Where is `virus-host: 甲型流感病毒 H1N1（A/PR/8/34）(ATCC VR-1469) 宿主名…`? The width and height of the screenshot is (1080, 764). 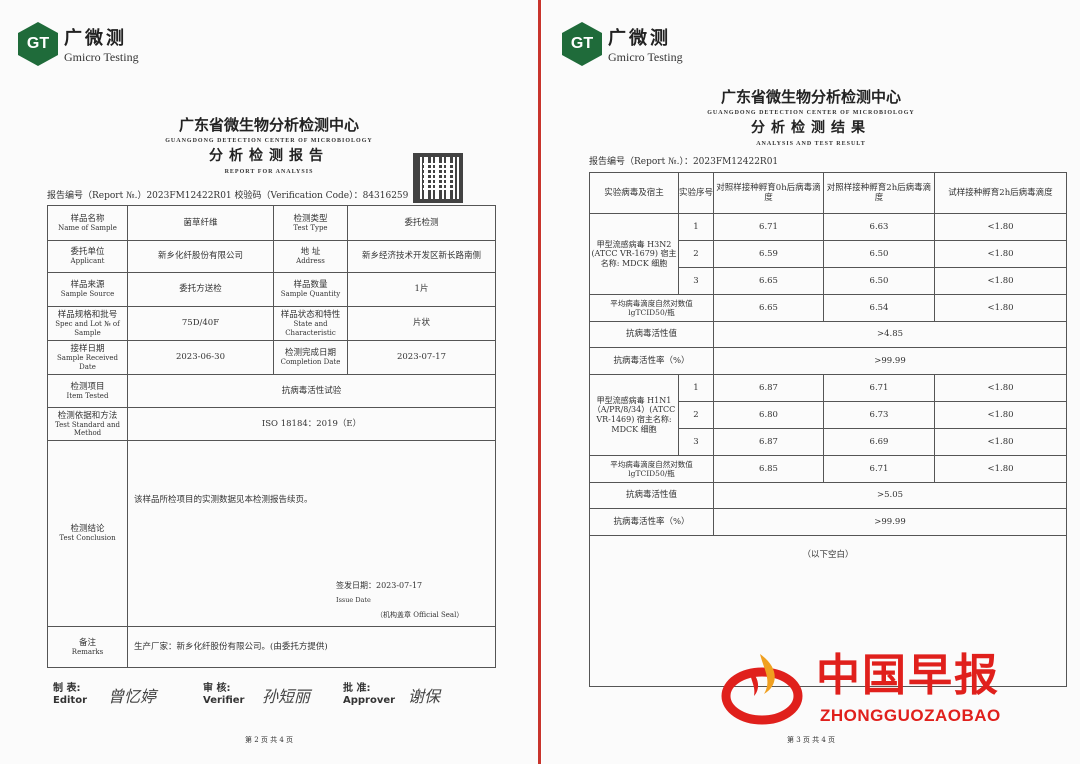 virus-host: 甲型流感病毒 H1N1（A/PR/8/34）(ATCC VR-1469) 宿主名… is located at coordinates (634, 415).